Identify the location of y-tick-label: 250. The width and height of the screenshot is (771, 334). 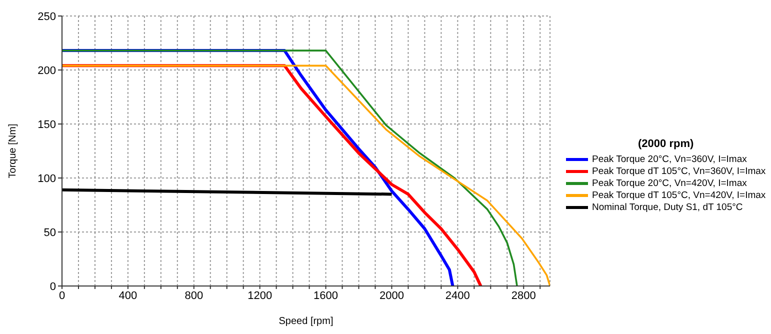
(47, 16).